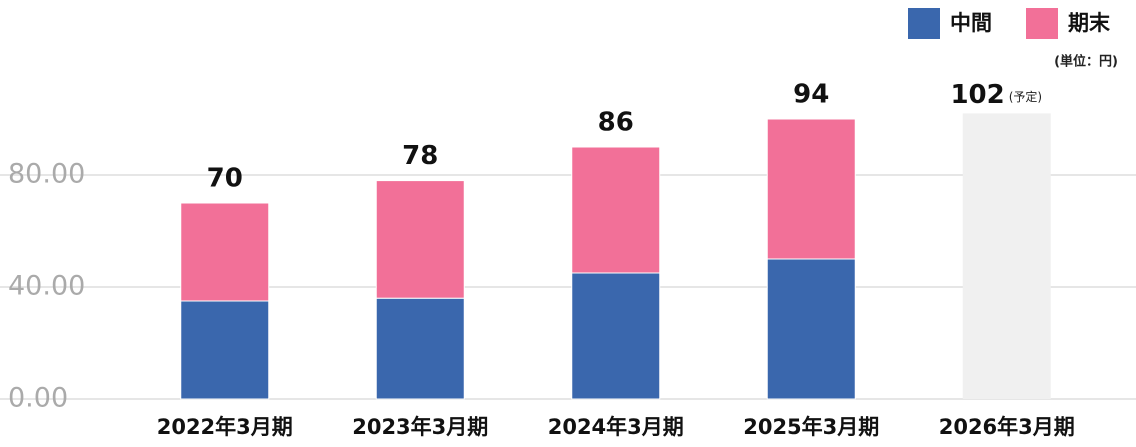 The width and height of the screenshot is (1136, 447). Describe the element at coordinates (1007, 427) in the screenshot. I see `x-tick-label: 2026年3月期` at that location.